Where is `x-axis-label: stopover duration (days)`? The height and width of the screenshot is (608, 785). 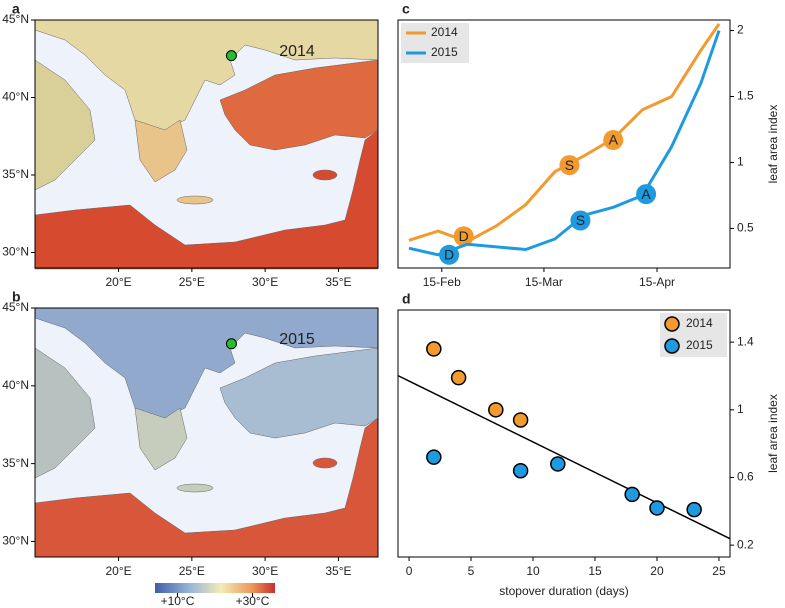
x-axis-label: stopover duration (days) is located at coordinates (563, 591).